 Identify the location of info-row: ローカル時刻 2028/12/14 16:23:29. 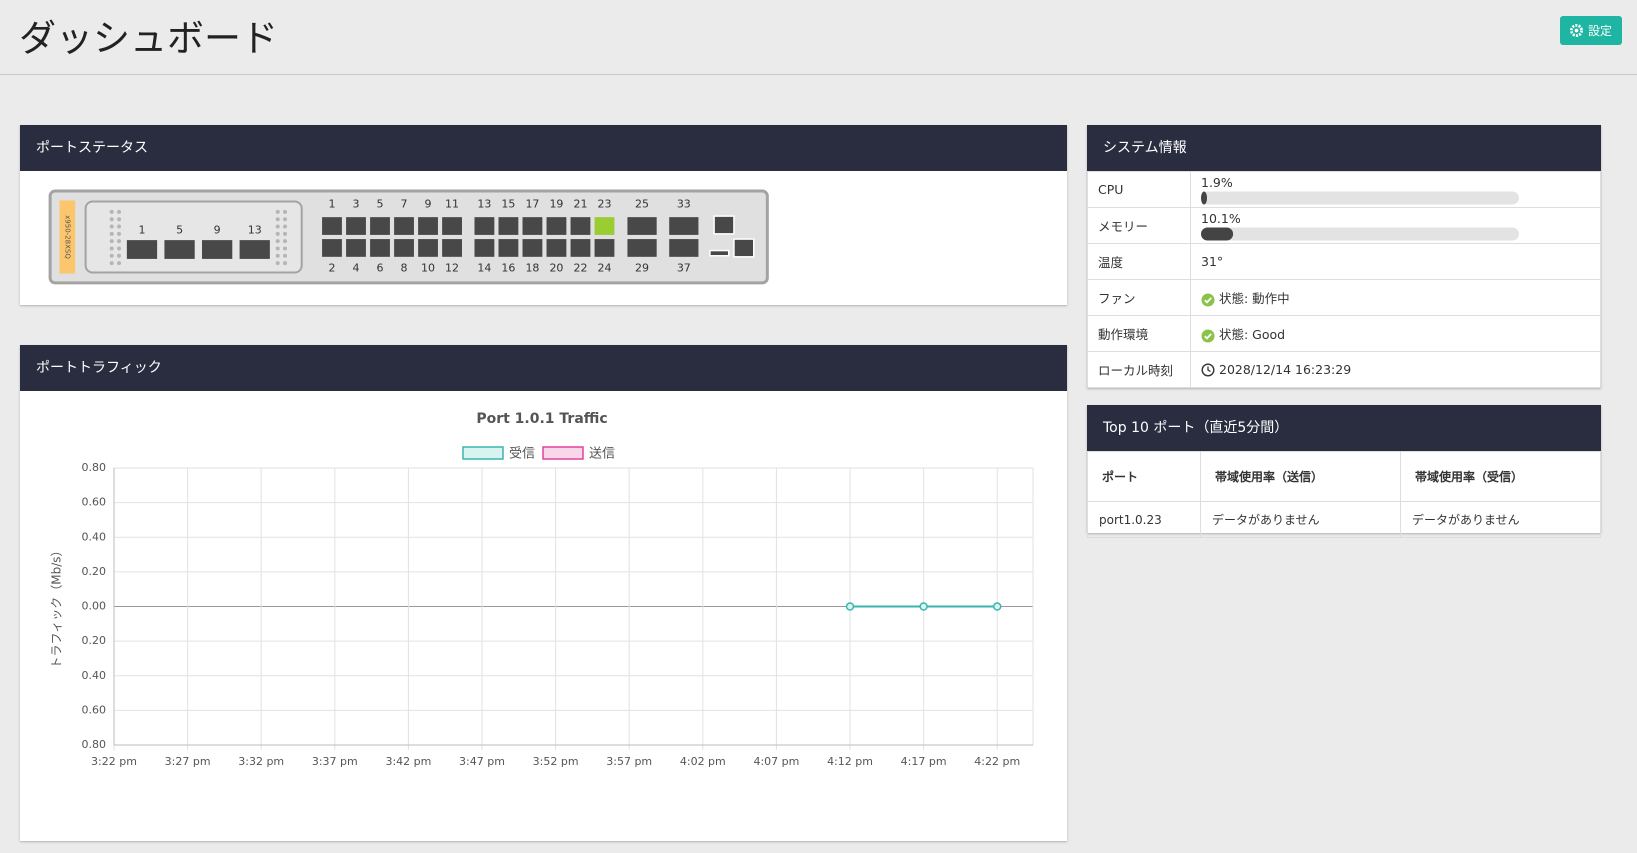
(1344, 369).